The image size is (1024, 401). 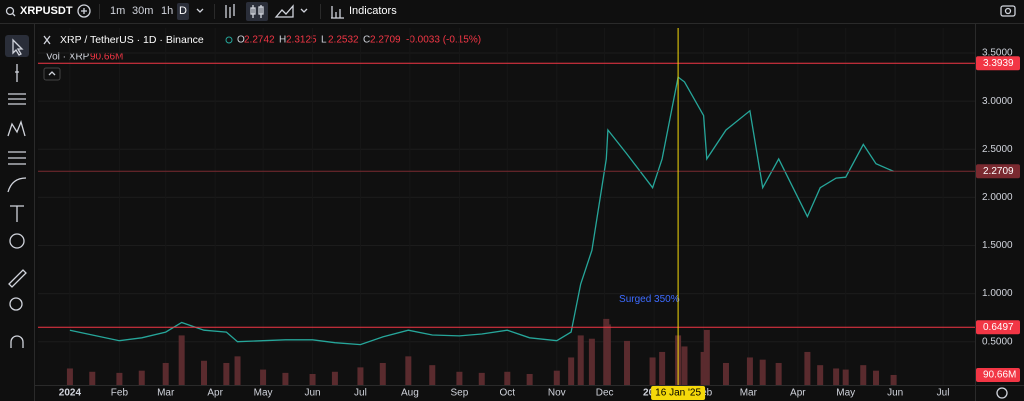 I want to click on collapse-button, so click(x=52, y=74).